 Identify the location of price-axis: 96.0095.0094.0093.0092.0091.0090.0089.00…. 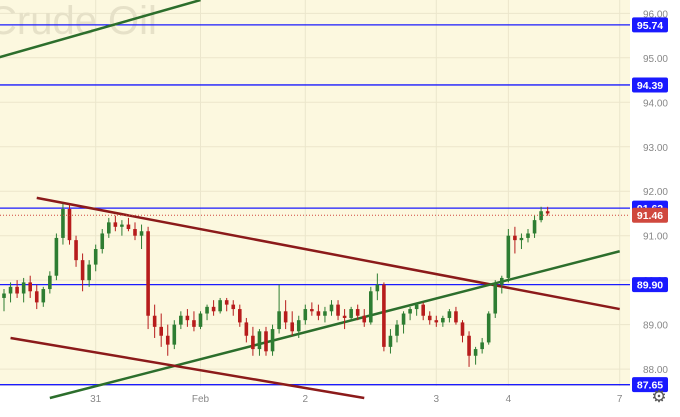
(655, 192).